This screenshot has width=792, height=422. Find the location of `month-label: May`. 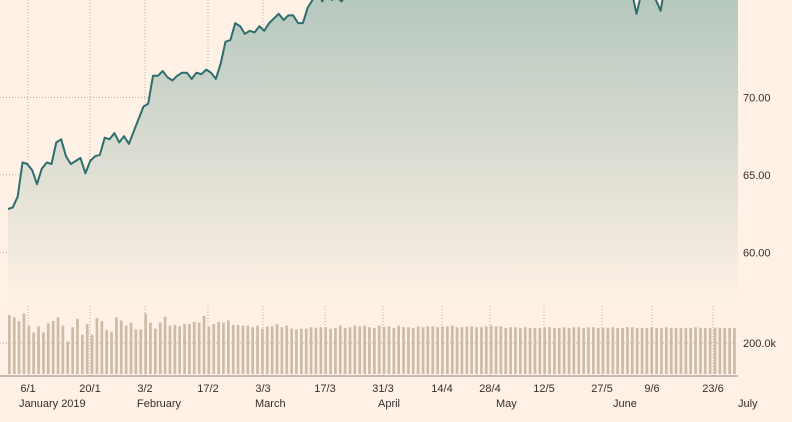

month-label: May is located at coordinates (506, 404).